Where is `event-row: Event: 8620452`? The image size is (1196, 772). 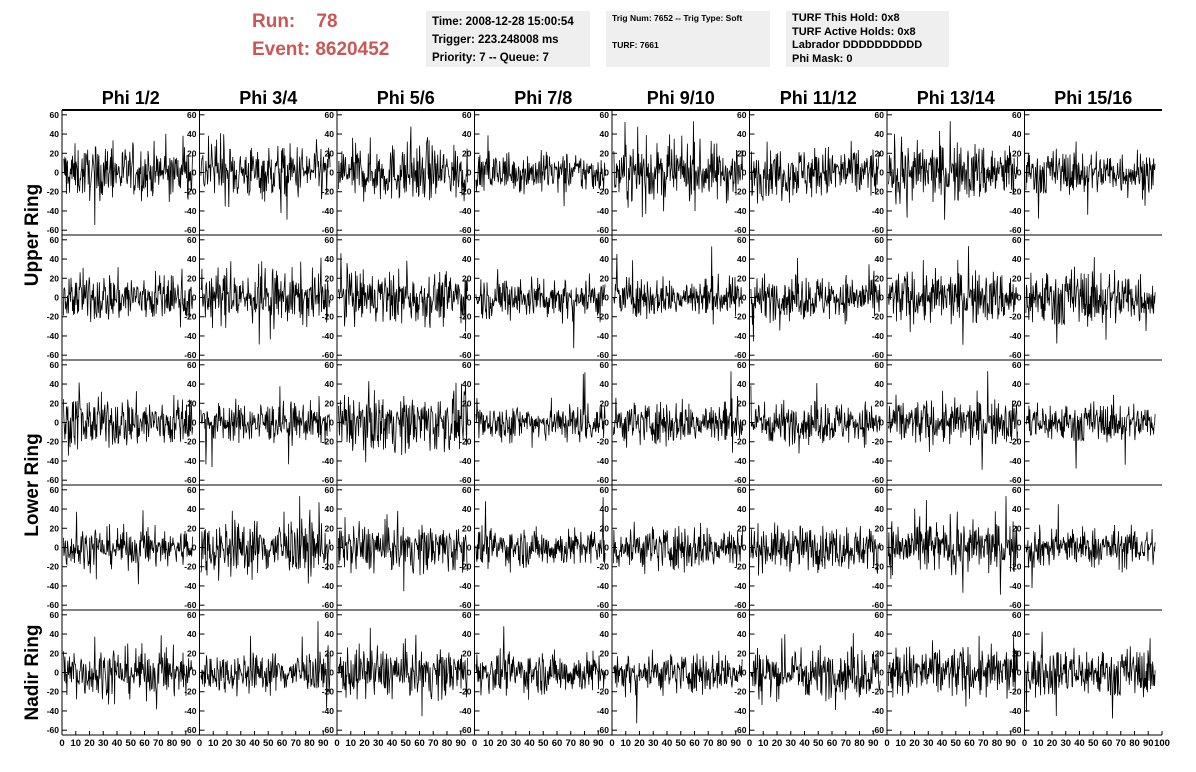
event-row: Event: 8620452 is located at coordinates (337, 50).